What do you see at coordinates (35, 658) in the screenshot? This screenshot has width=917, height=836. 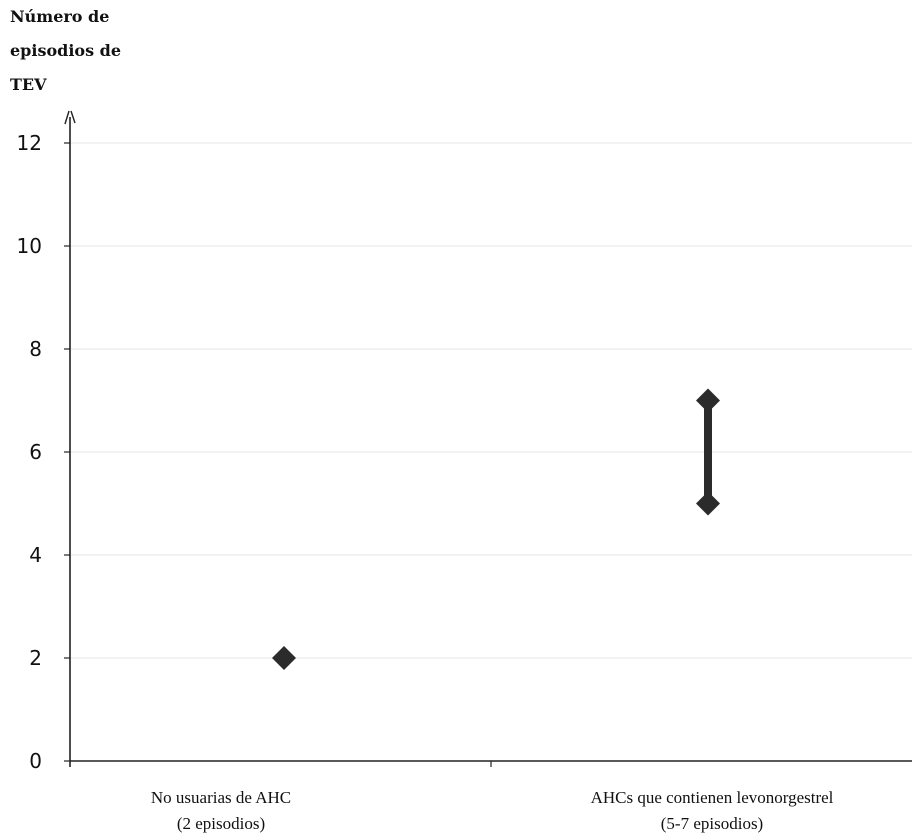 I see `y-tick-label: 2` at bounding box center [35, 658].